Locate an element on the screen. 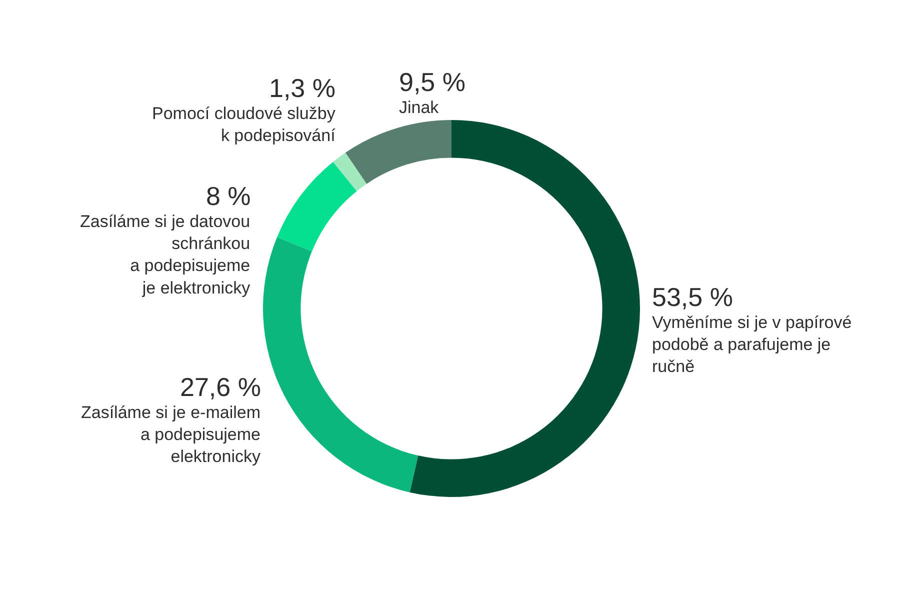 This screenshot has width=900, height=600. slice-label: Vyměníme si je v papírové podobě a parafujeme je ručně is located at coordinates (752, 344).